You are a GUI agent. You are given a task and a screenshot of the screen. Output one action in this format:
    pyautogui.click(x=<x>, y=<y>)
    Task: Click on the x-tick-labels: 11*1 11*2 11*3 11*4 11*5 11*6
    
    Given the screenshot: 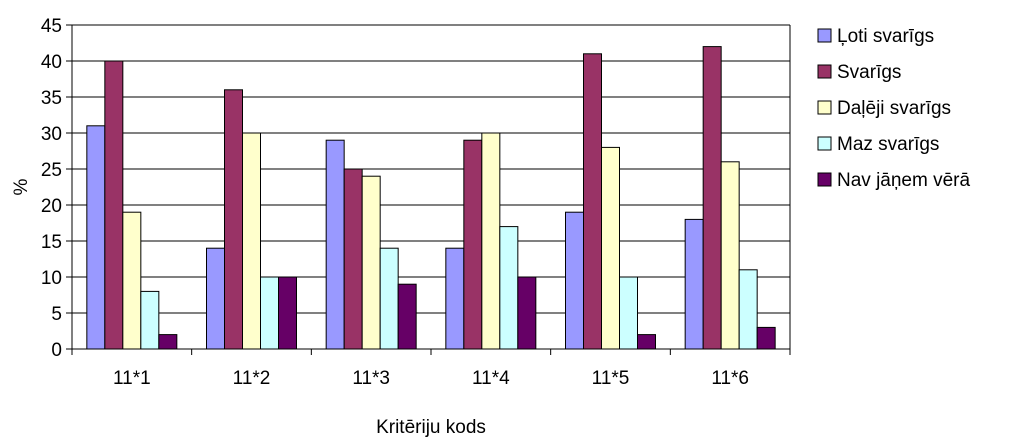 What is the action you would take?
    pyautogui.click(x=431, y=369)
    